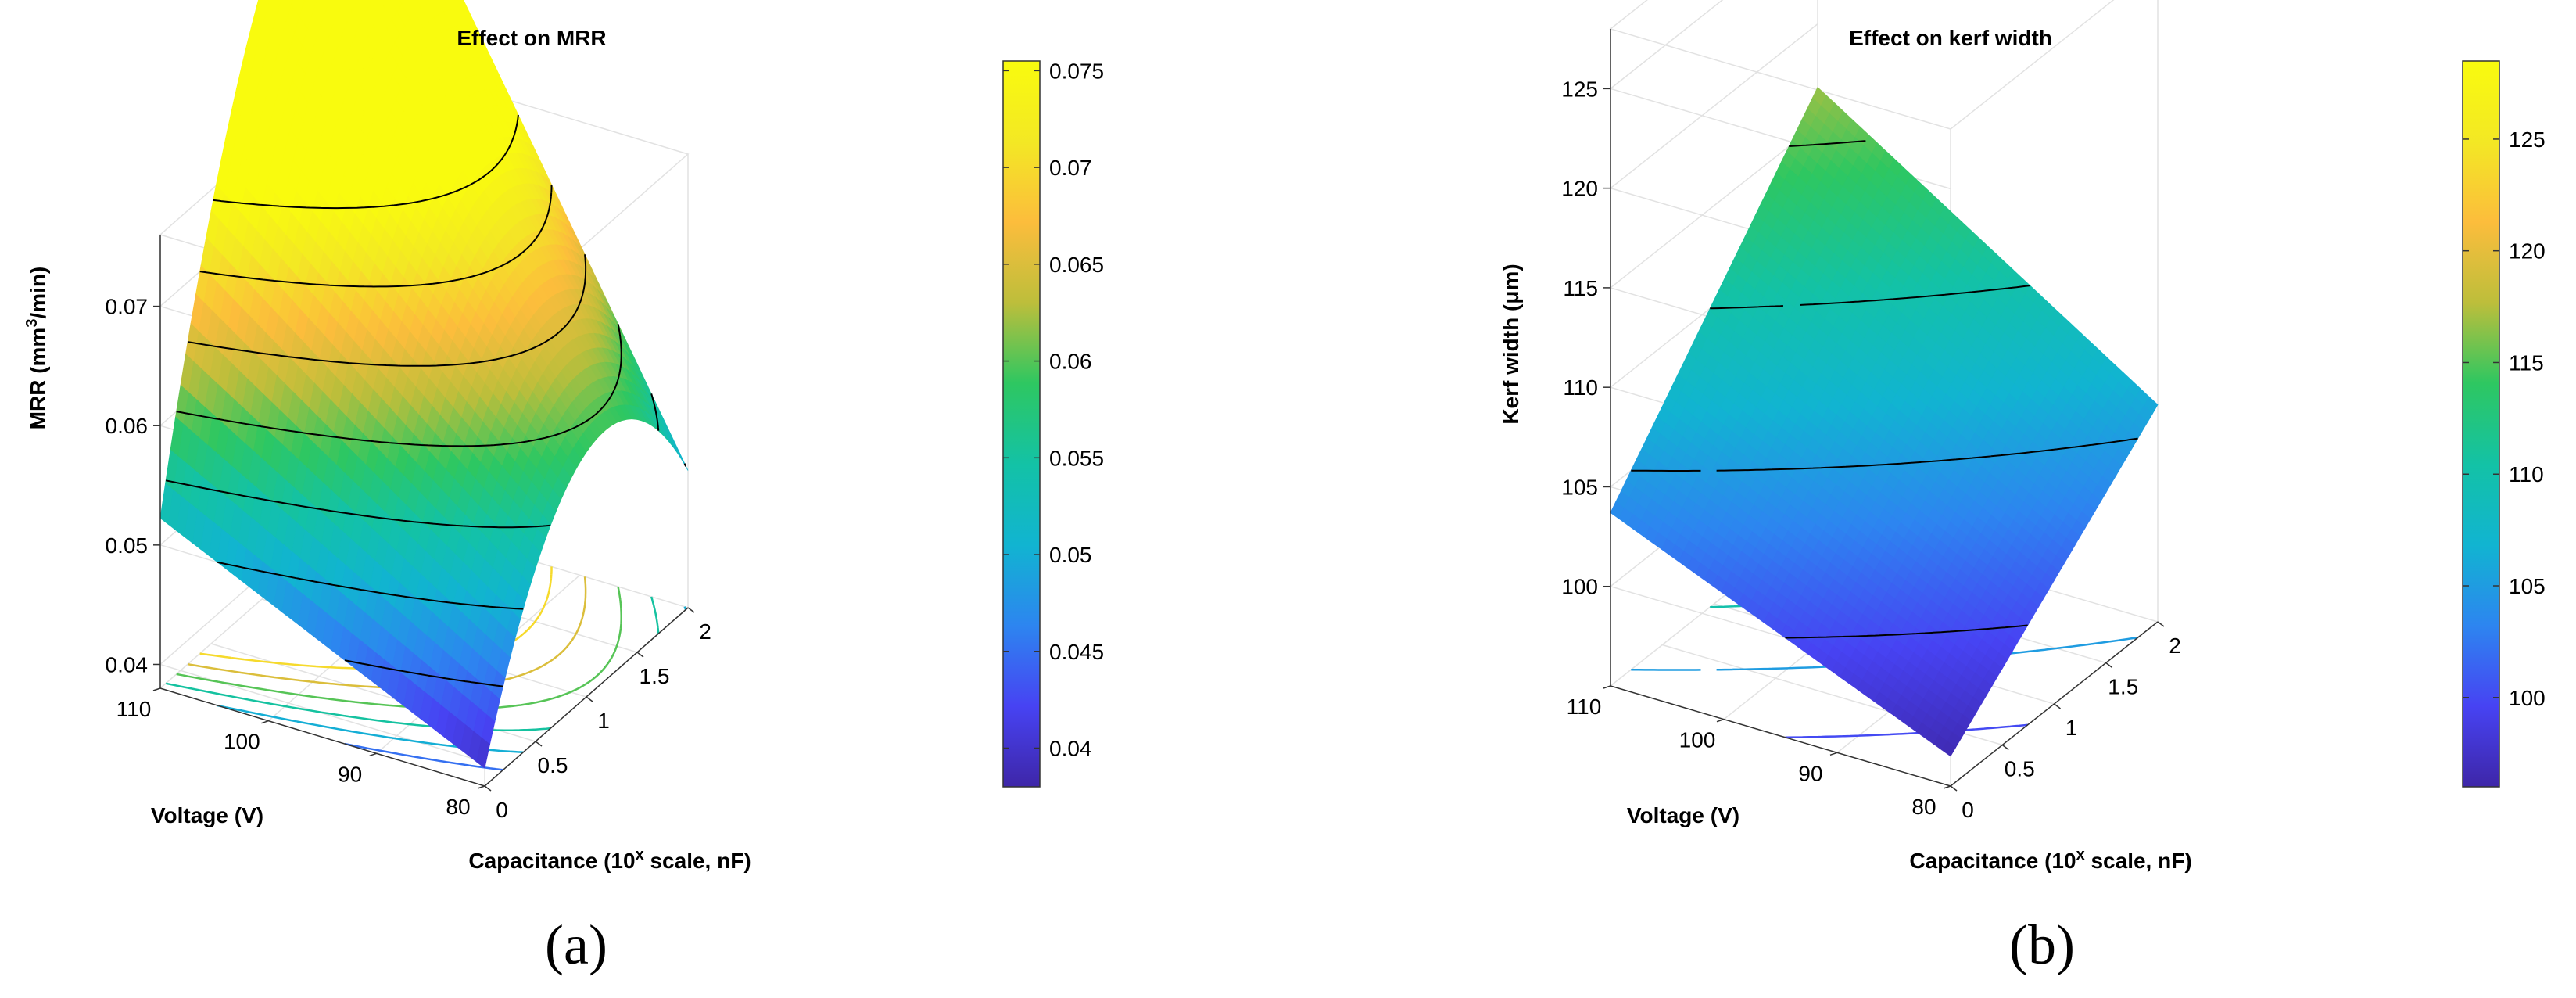  What do you see at coordinates (1076, 265) in the screenshot?
I see `colorbar-tick-label: 0.065` at bounding box center [1076, 265].